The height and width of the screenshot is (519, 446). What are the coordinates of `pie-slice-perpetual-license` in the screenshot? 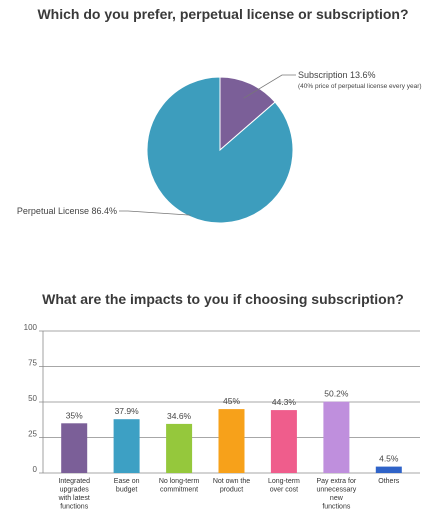 It's located at (220, 150).